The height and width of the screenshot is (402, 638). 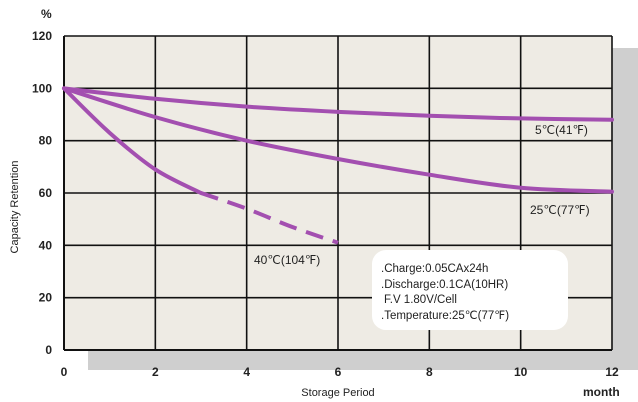 I want to click on y-tick-label: 60, so click(x=46, y=193).